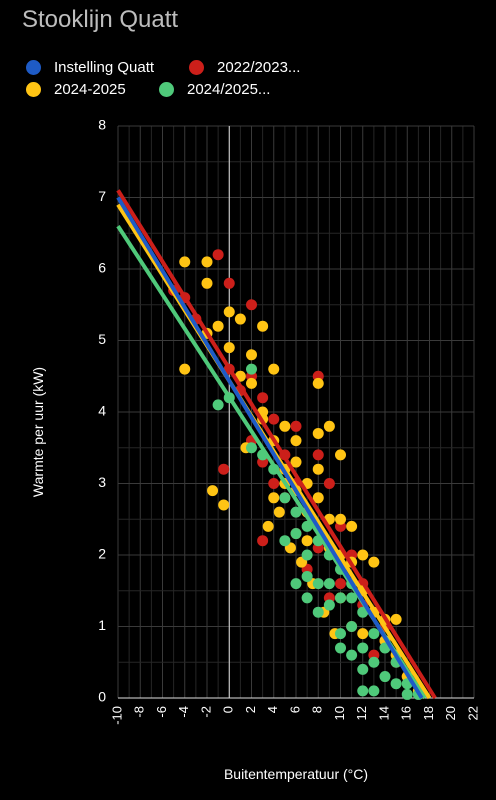 The image size is (496, 800). What do you see at coordinates (361, 713) in the screenshot?
I see `x-tick-label: 12` at bounding box center [361, 713].